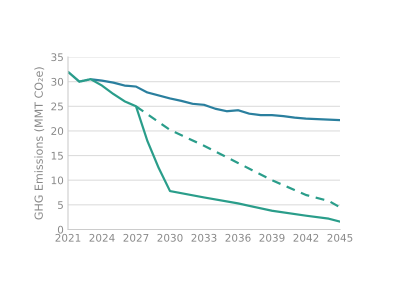  What do you see at coordinates (238, 238) in the screenshot?
I see `x-tick-label: 2036` at bounding box center [238, 238].